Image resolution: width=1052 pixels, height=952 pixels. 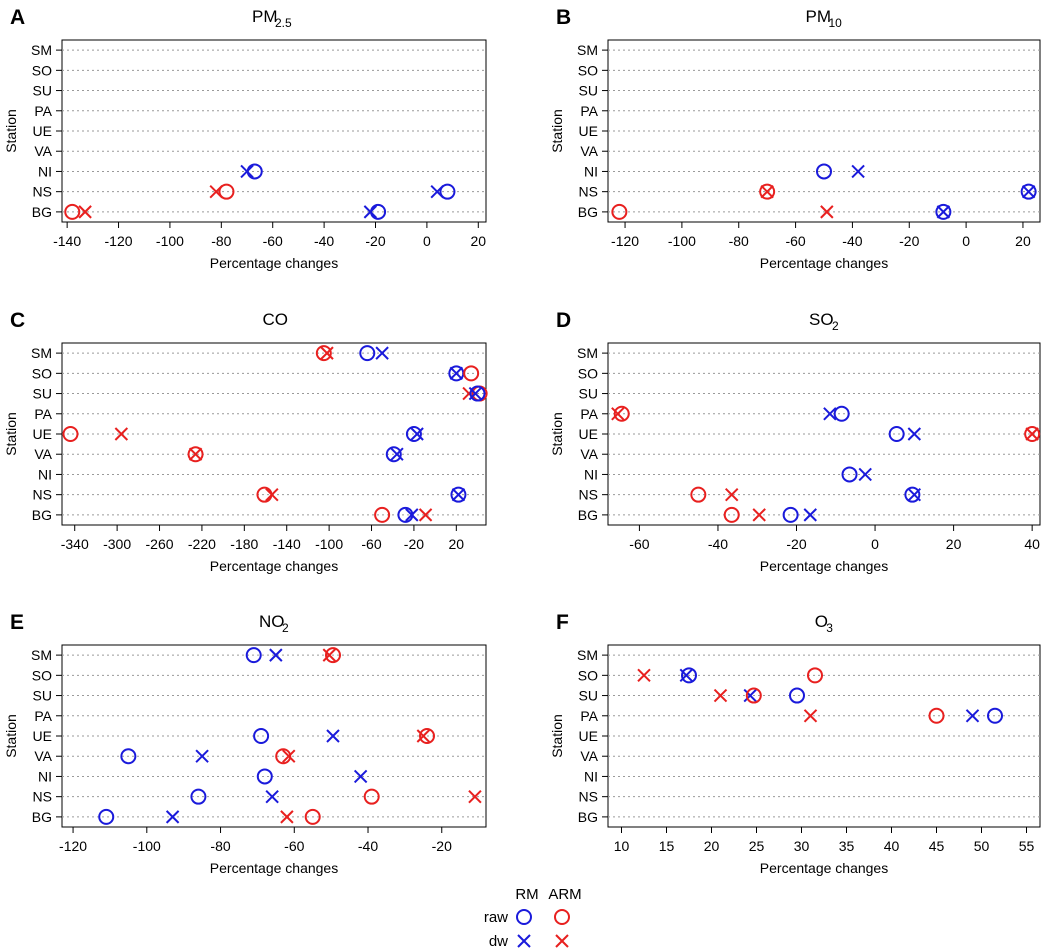 What do you see at coordinates (557, 736) in the screenshot?
I see `ylabel-F: Station` at bounding box center [557, 736].